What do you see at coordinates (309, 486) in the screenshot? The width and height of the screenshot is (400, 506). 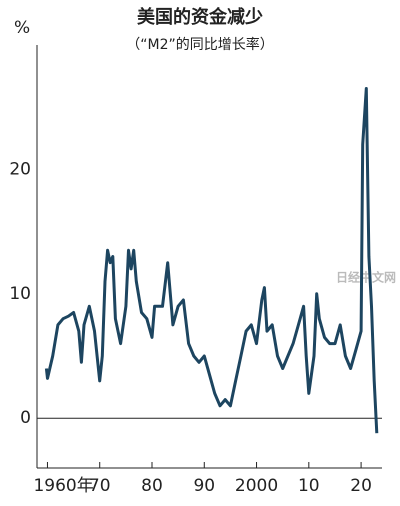 I see `x-tick-label: 10` at bounding box center [309, 486].